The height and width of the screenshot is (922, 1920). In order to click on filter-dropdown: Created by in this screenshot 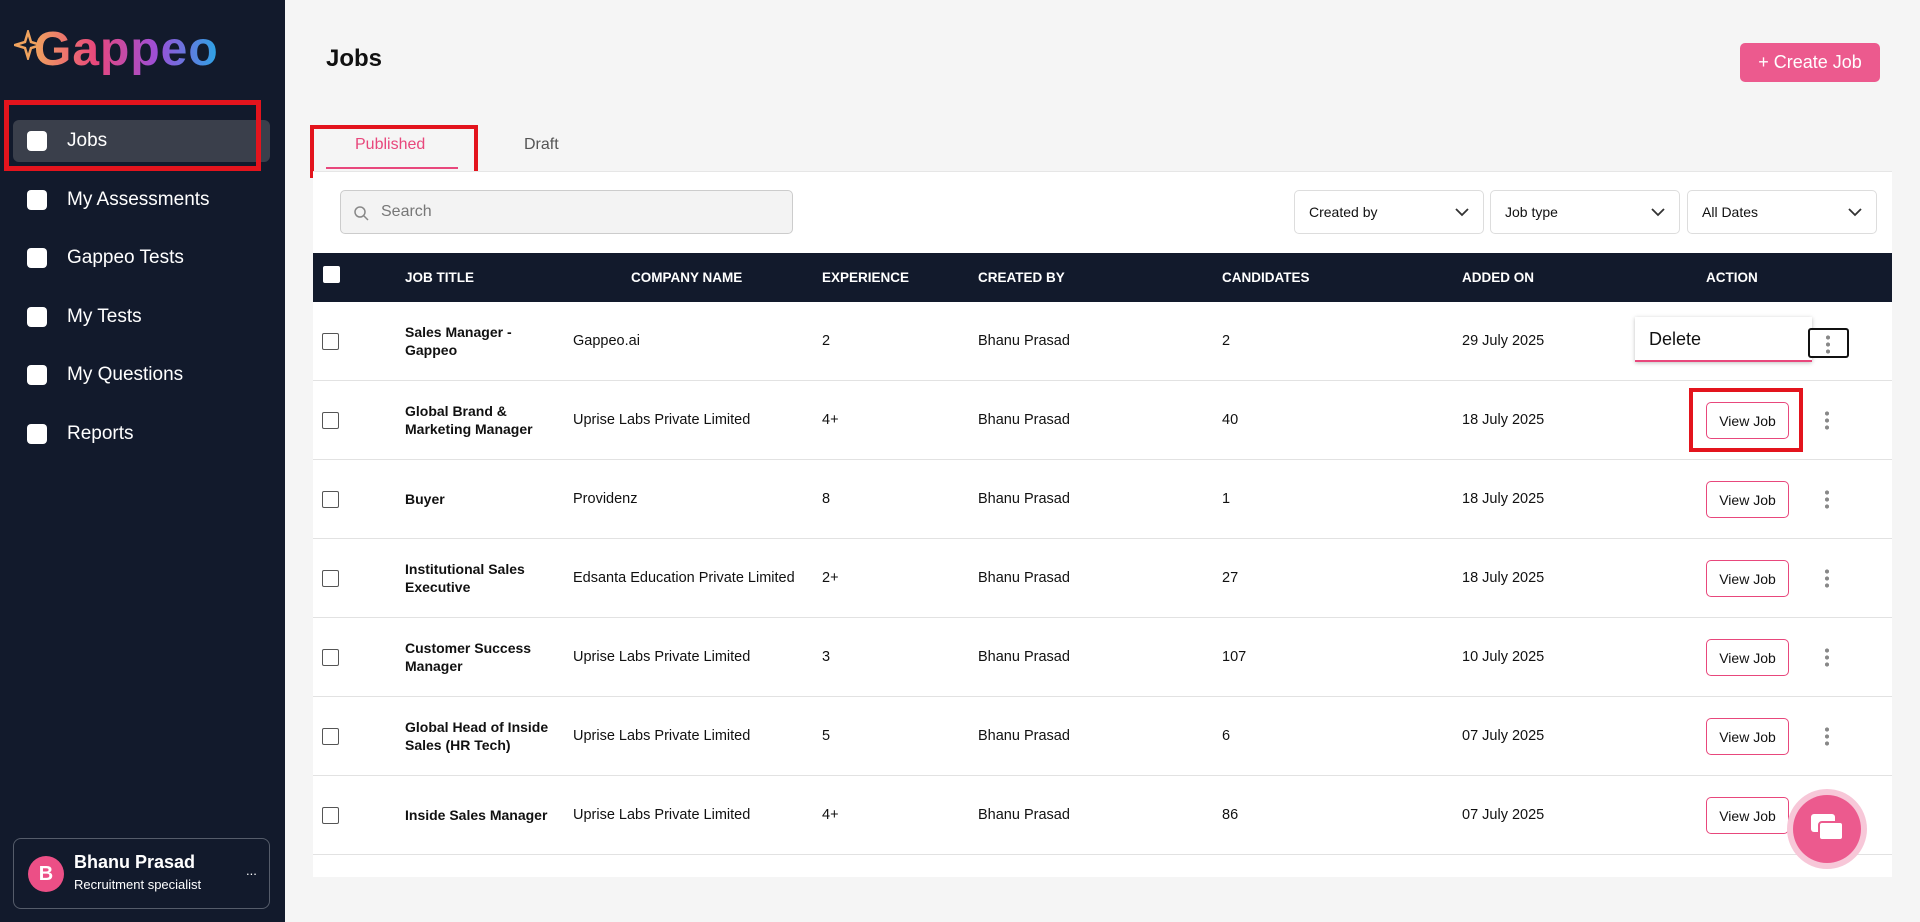, I will do `click(1389, 212)`.